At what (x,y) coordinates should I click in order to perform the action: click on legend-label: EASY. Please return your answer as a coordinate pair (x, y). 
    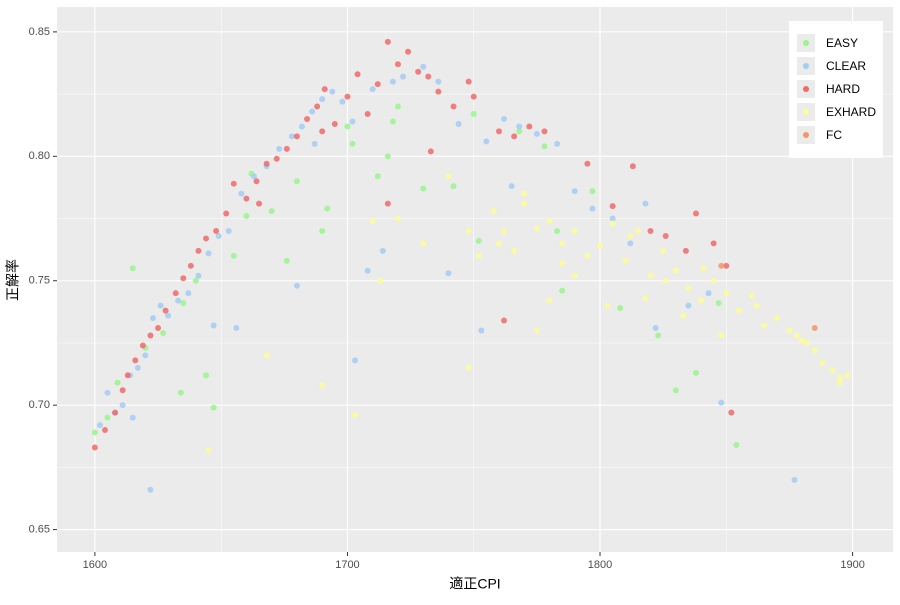
    Looking at the image, I should click on (842, 43).